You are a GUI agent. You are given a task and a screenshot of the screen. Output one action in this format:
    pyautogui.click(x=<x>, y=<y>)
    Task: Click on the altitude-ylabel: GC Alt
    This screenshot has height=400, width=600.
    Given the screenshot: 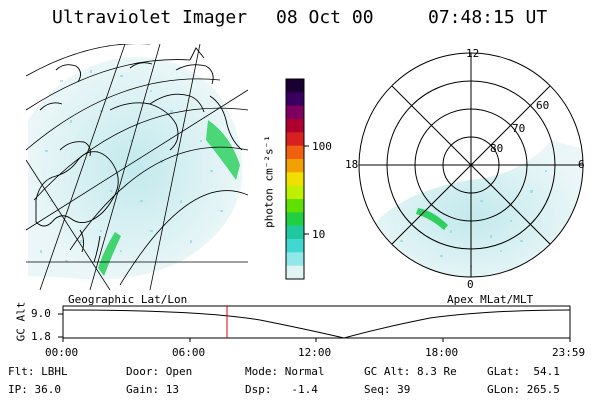 What is the action you would take?
    pyautogui.click(x=21, y=321)
    